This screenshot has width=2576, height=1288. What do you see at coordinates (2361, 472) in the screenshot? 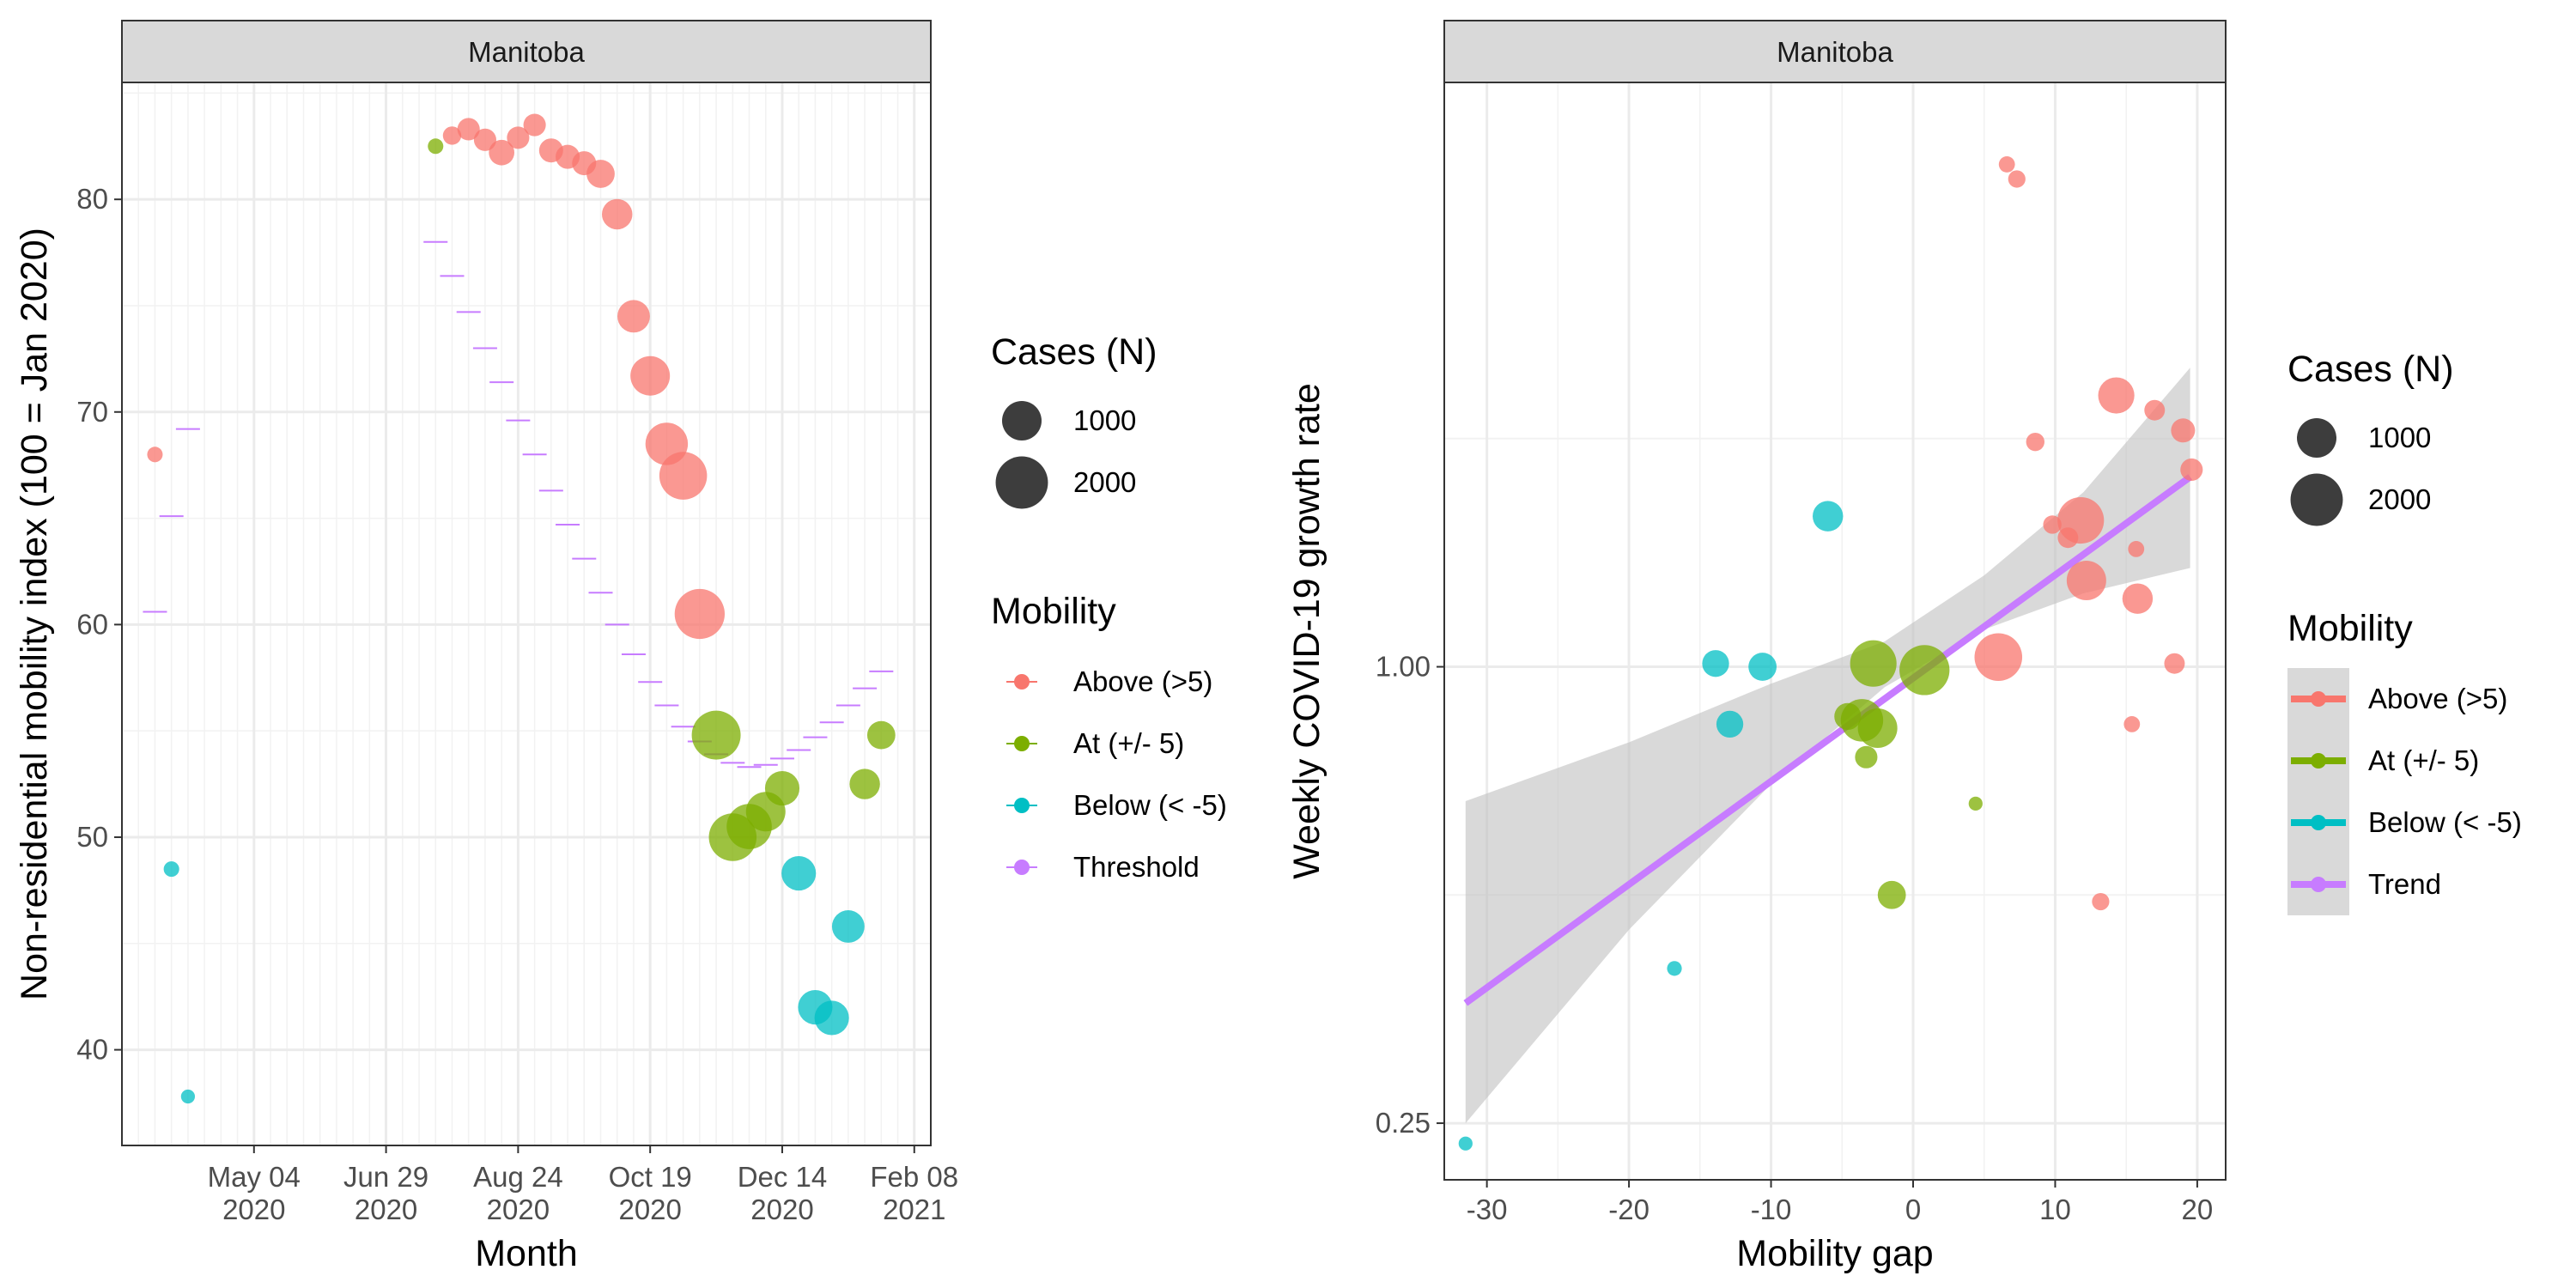
I see `right-legend-size-keys: 1000 2000` at bounding box center [2361, 472].